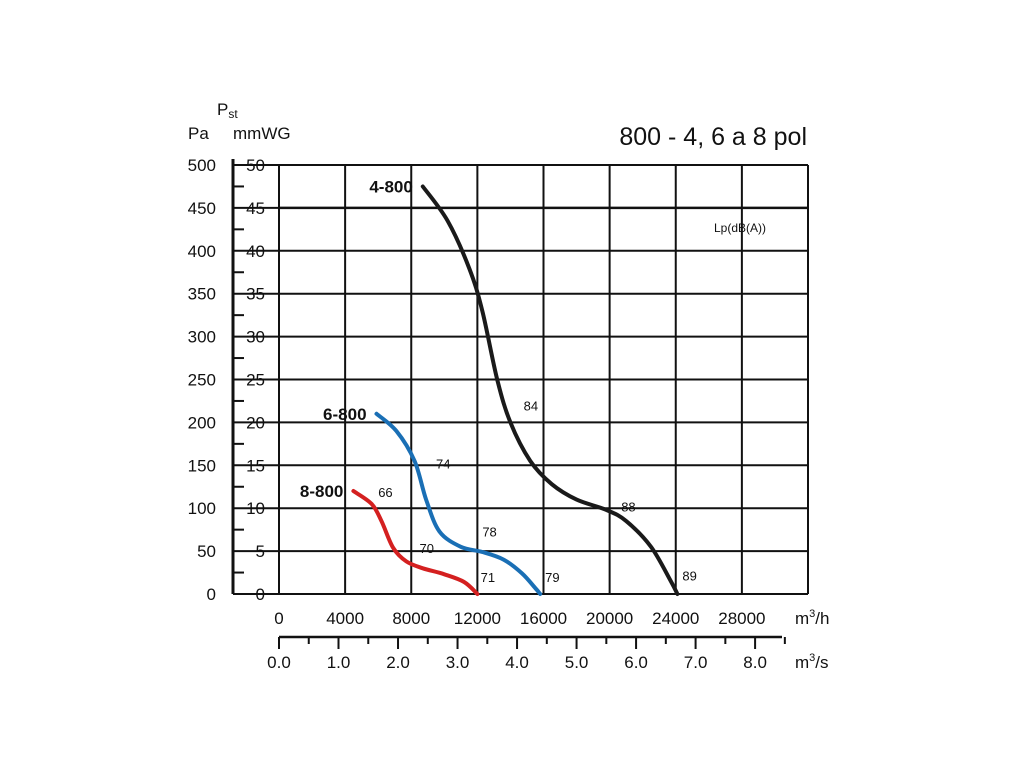  Describe the element at coordinates (202, 208) in the screenshot. I see `y-tick-label-pa: 450` at that location.